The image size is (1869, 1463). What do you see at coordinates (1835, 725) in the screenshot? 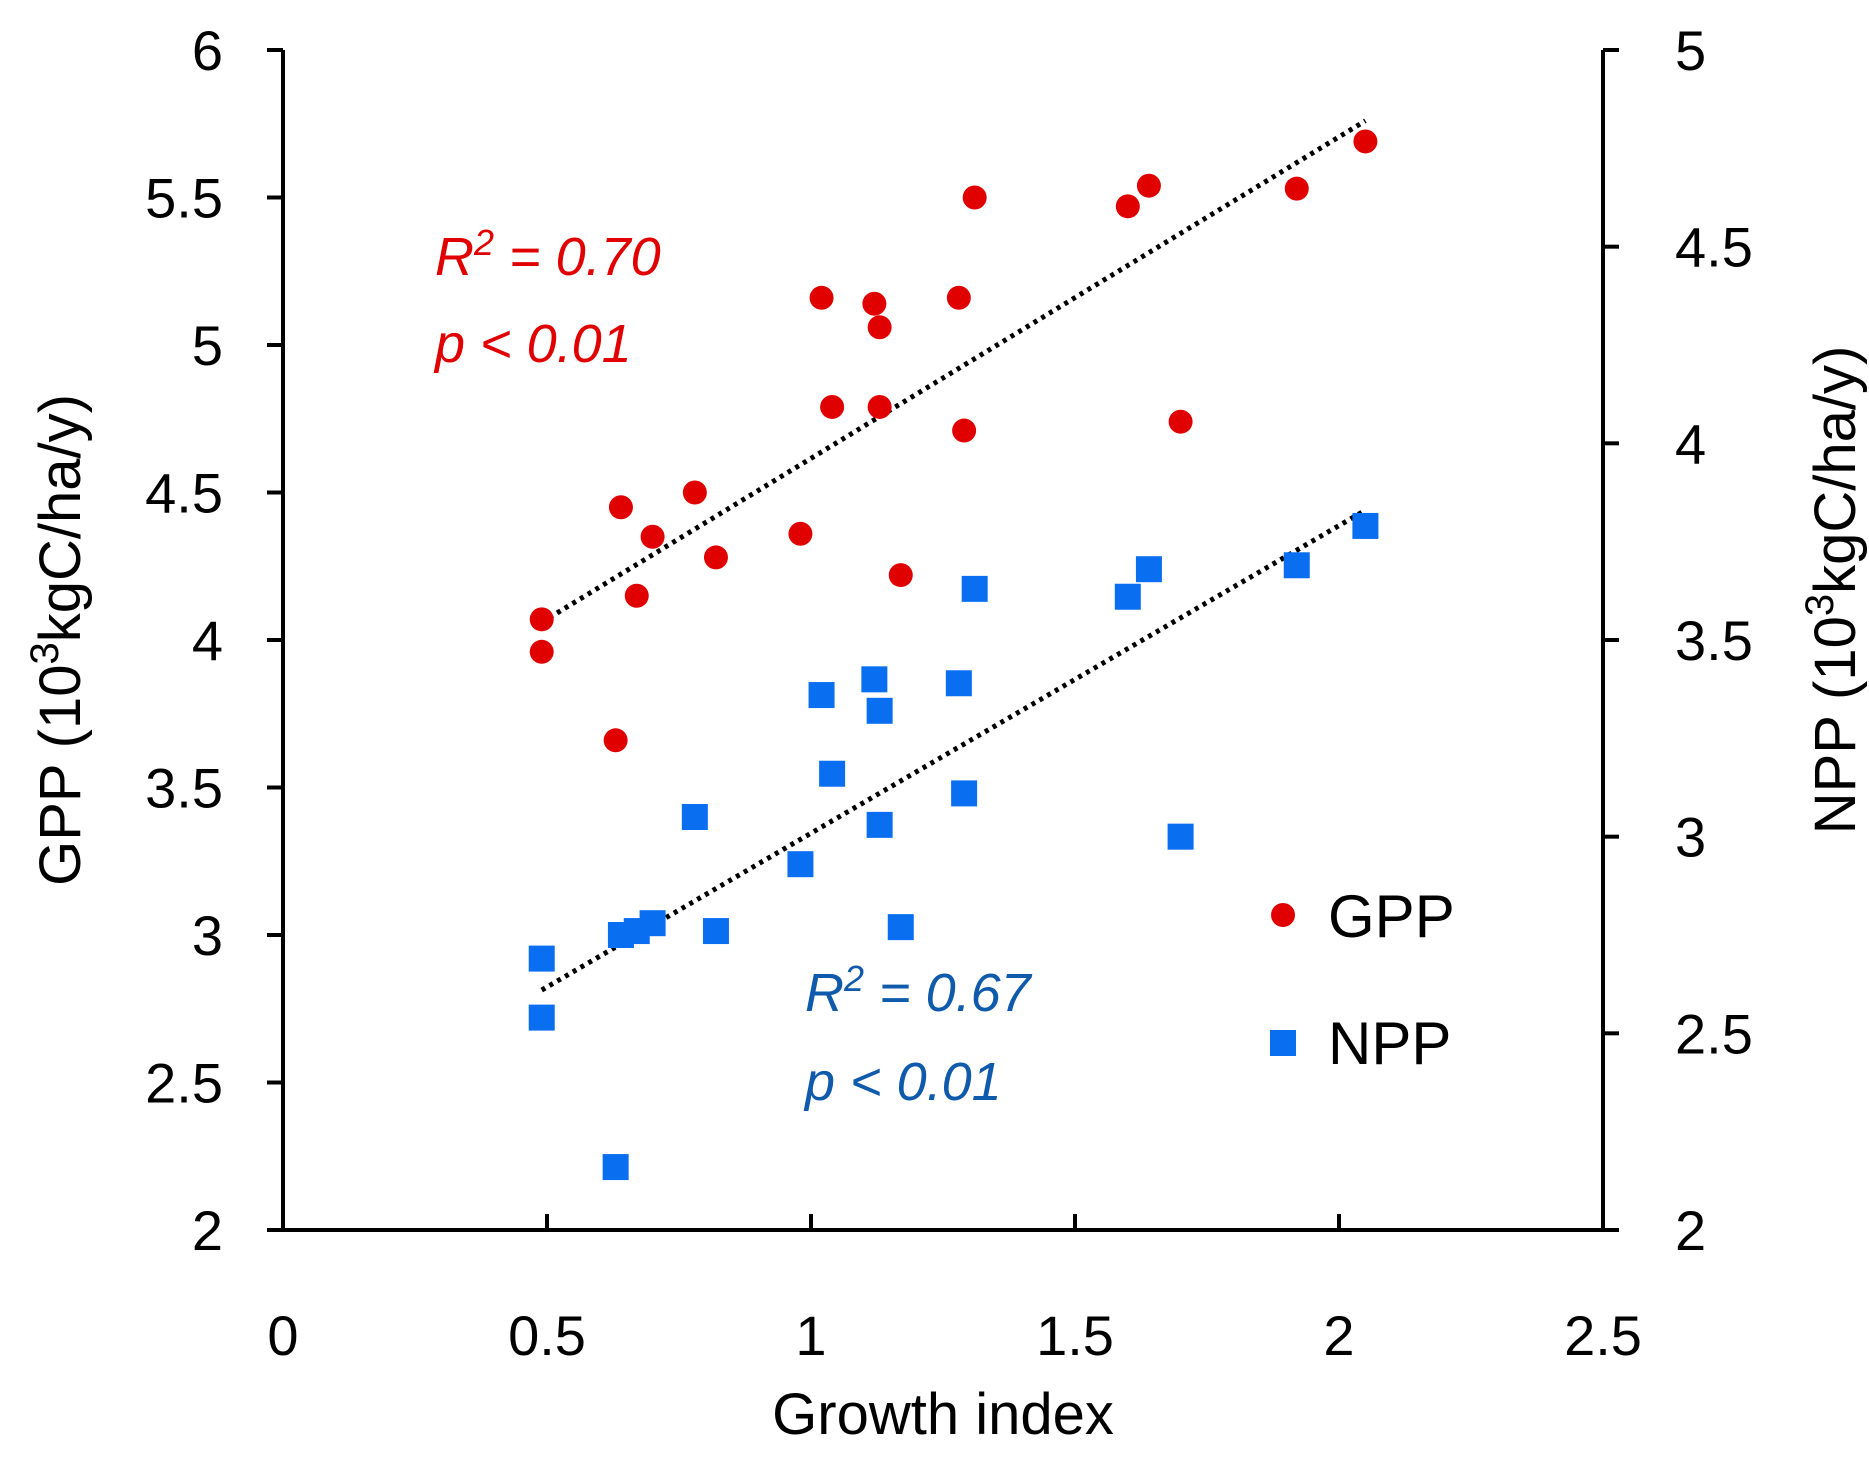
I see `y-right-title-prefix: NPP (10` at bounding box center [1835, 725].